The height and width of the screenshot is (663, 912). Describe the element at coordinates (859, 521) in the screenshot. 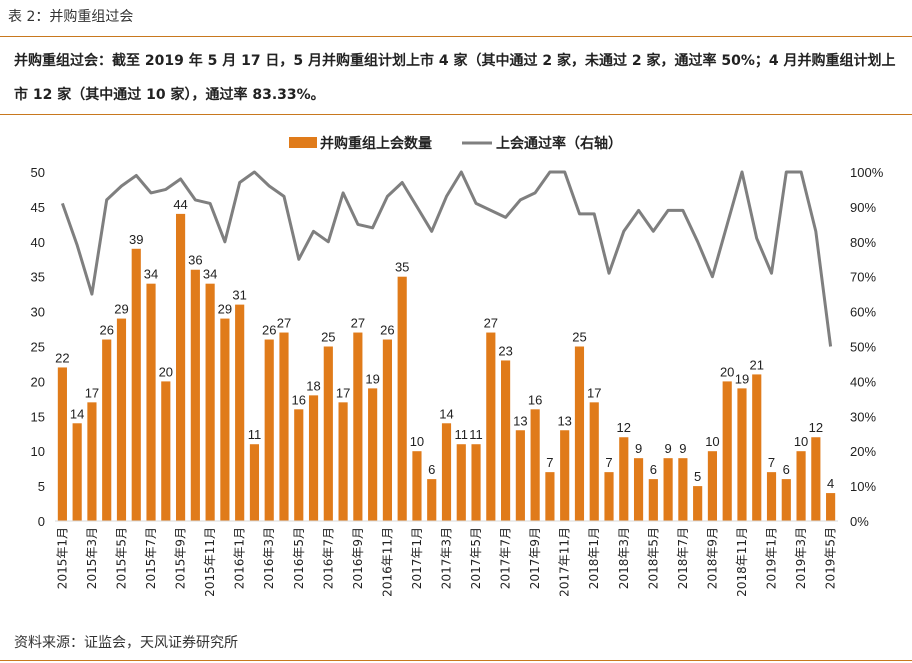

I see `right-tick-label: 0%` at that location.